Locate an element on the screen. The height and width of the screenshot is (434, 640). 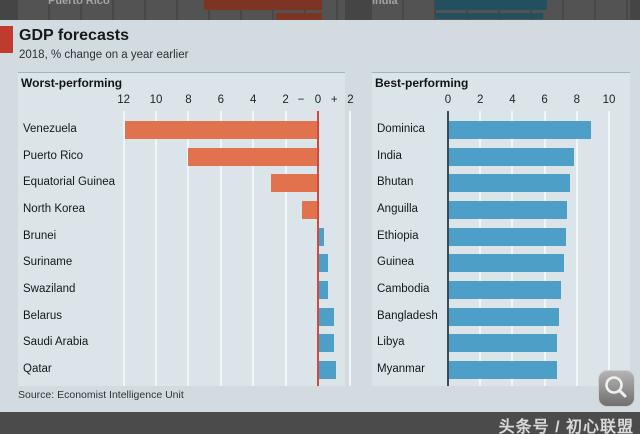
economist-red-tab is located at coordinates (6, 39).